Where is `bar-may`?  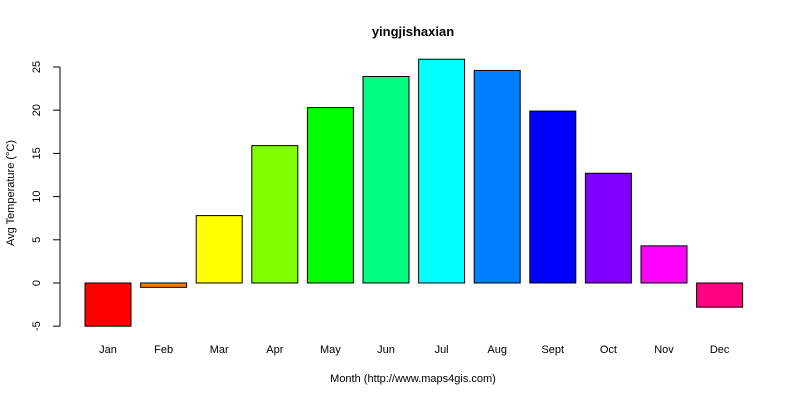 bar-may is located at coordinates (330, 195).